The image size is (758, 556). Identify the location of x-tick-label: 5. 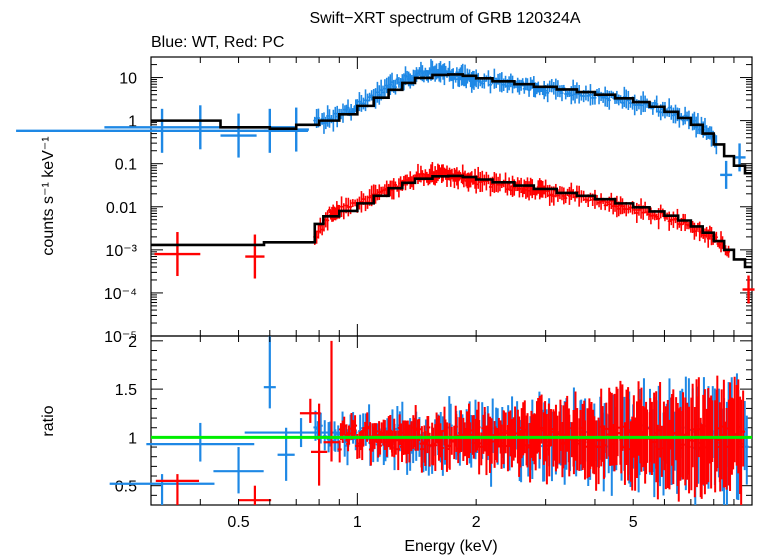
(633, 522).